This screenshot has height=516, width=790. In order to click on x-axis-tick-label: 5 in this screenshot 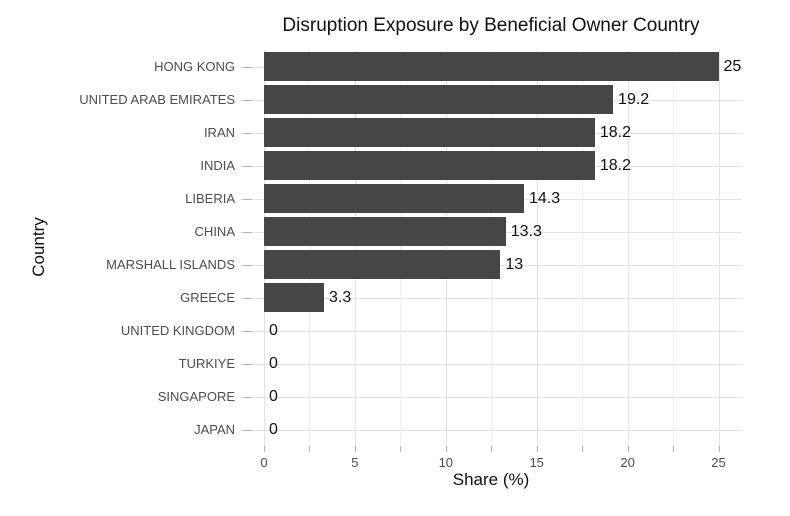, I will do `click(355, 462)`.